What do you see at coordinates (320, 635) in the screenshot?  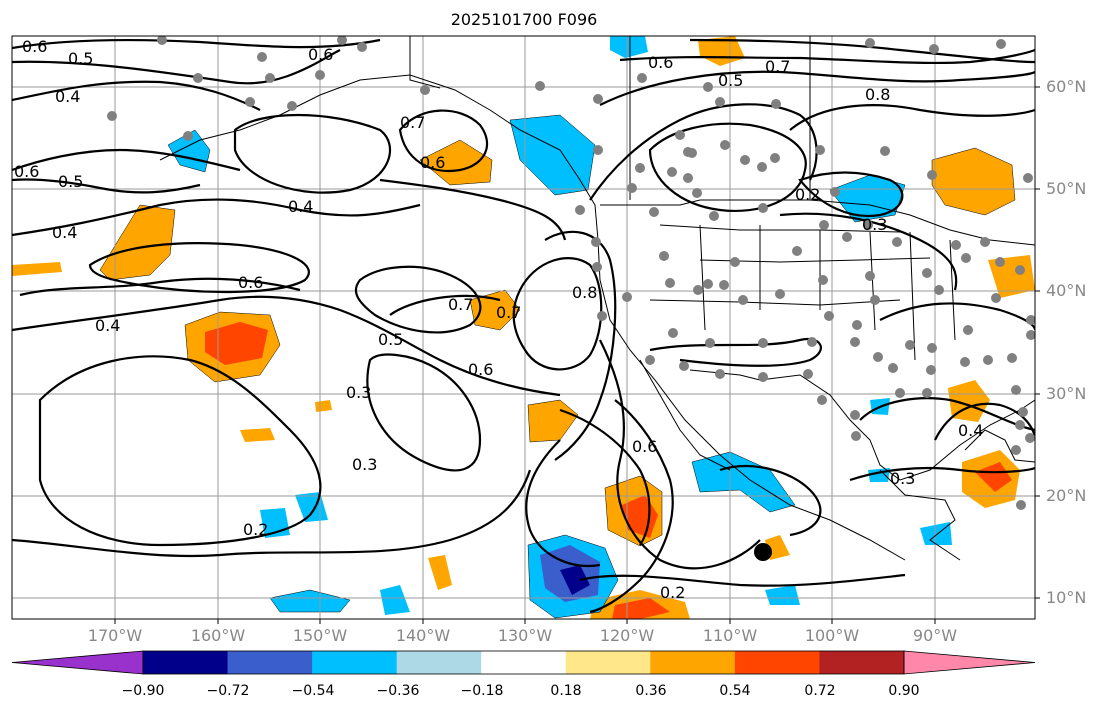 I see `lon-label: 150°W` at bounding box center [320, 635].